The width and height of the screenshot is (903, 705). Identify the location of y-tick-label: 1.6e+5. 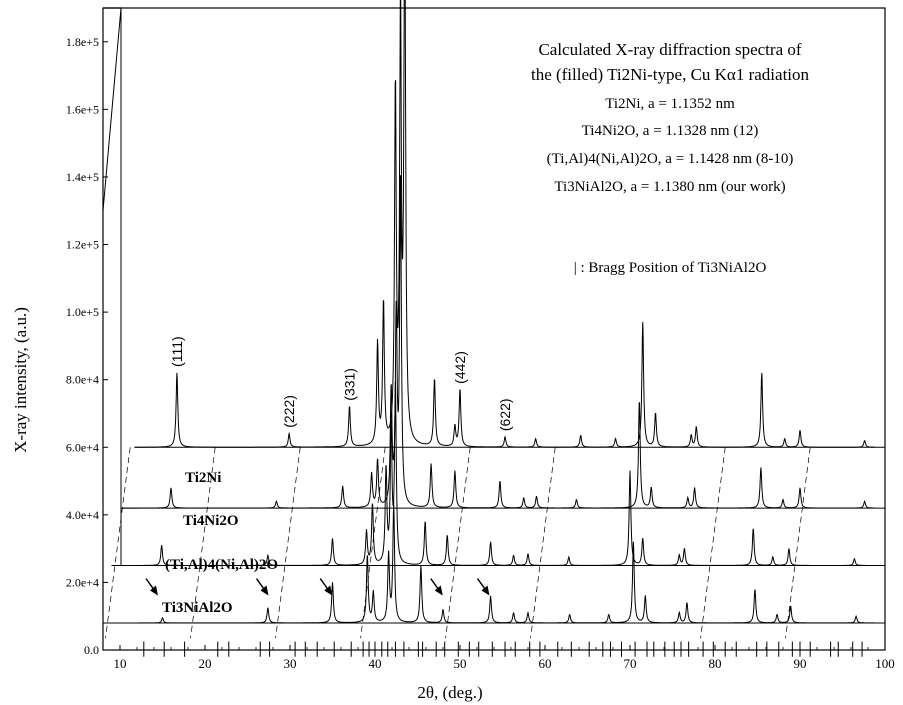
(82, 109).